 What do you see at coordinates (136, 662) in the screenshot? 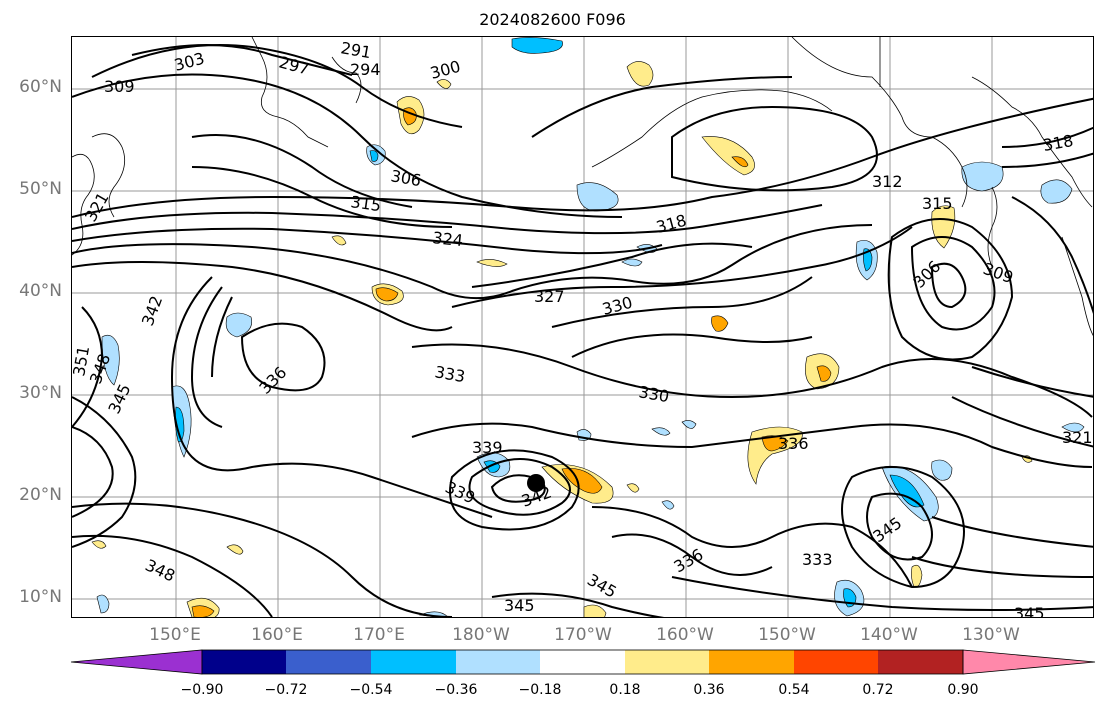
I see `colorbar-extend-low` at bounding box center [136, 662].